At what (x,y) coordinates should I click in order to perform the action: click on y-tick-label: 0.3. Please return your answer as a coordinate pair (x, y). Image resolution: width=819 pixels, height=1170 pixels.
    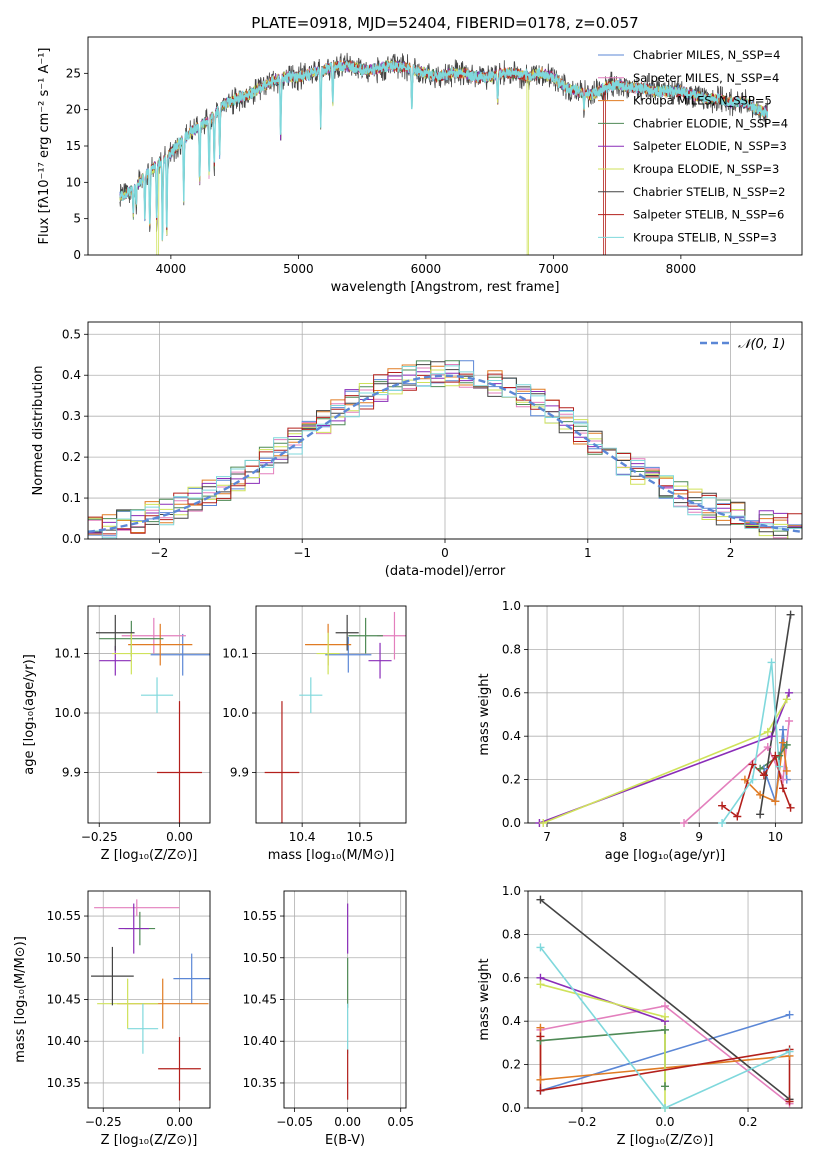
    Looking at the image, I should click on (71, 416).